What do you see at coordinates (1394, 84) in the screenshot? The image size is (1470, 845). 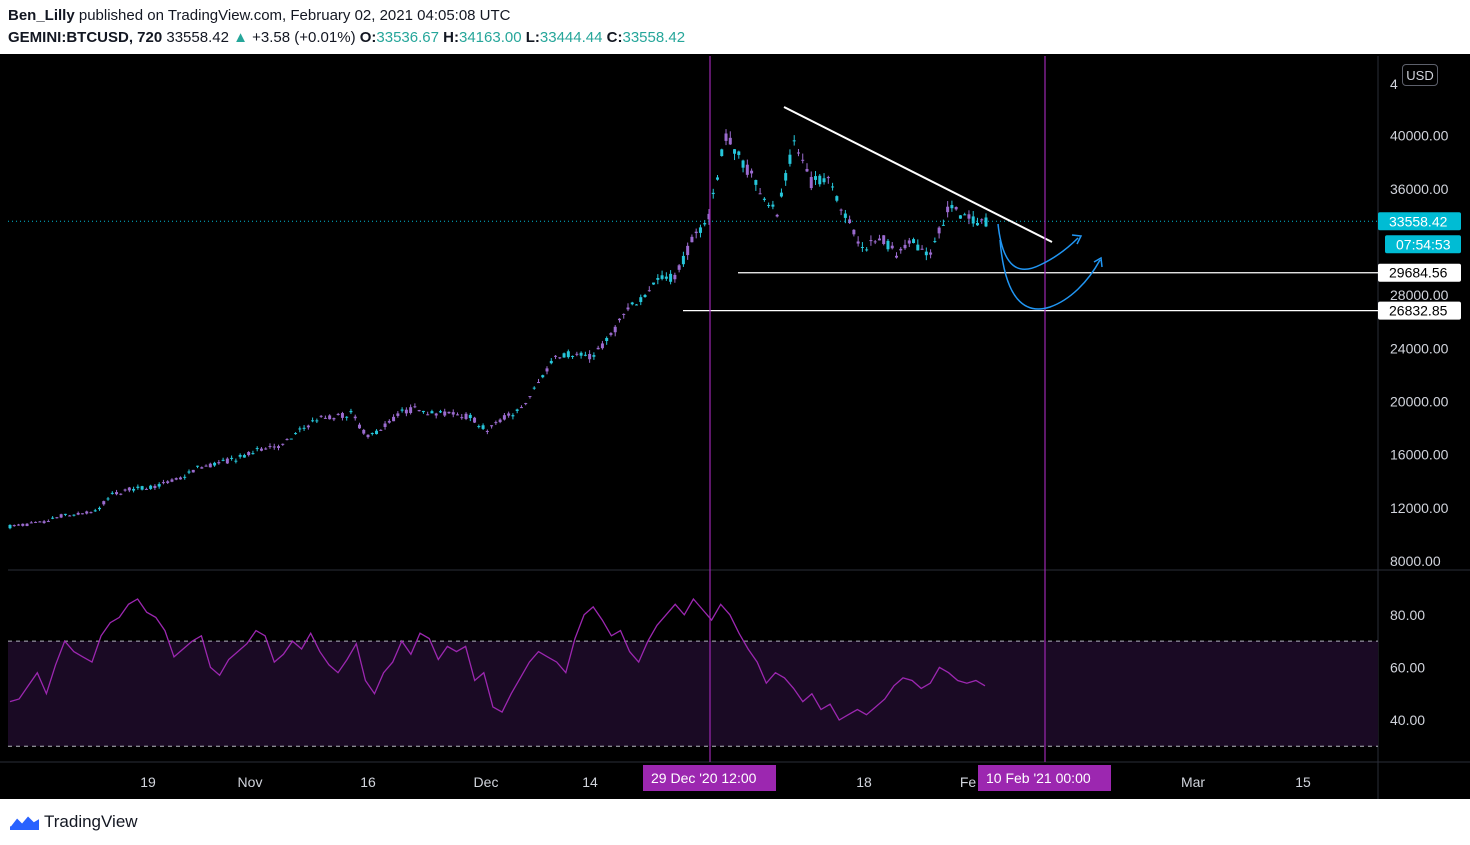 I see `price-axis-tick: 4` at bounding box center [1394, 84].